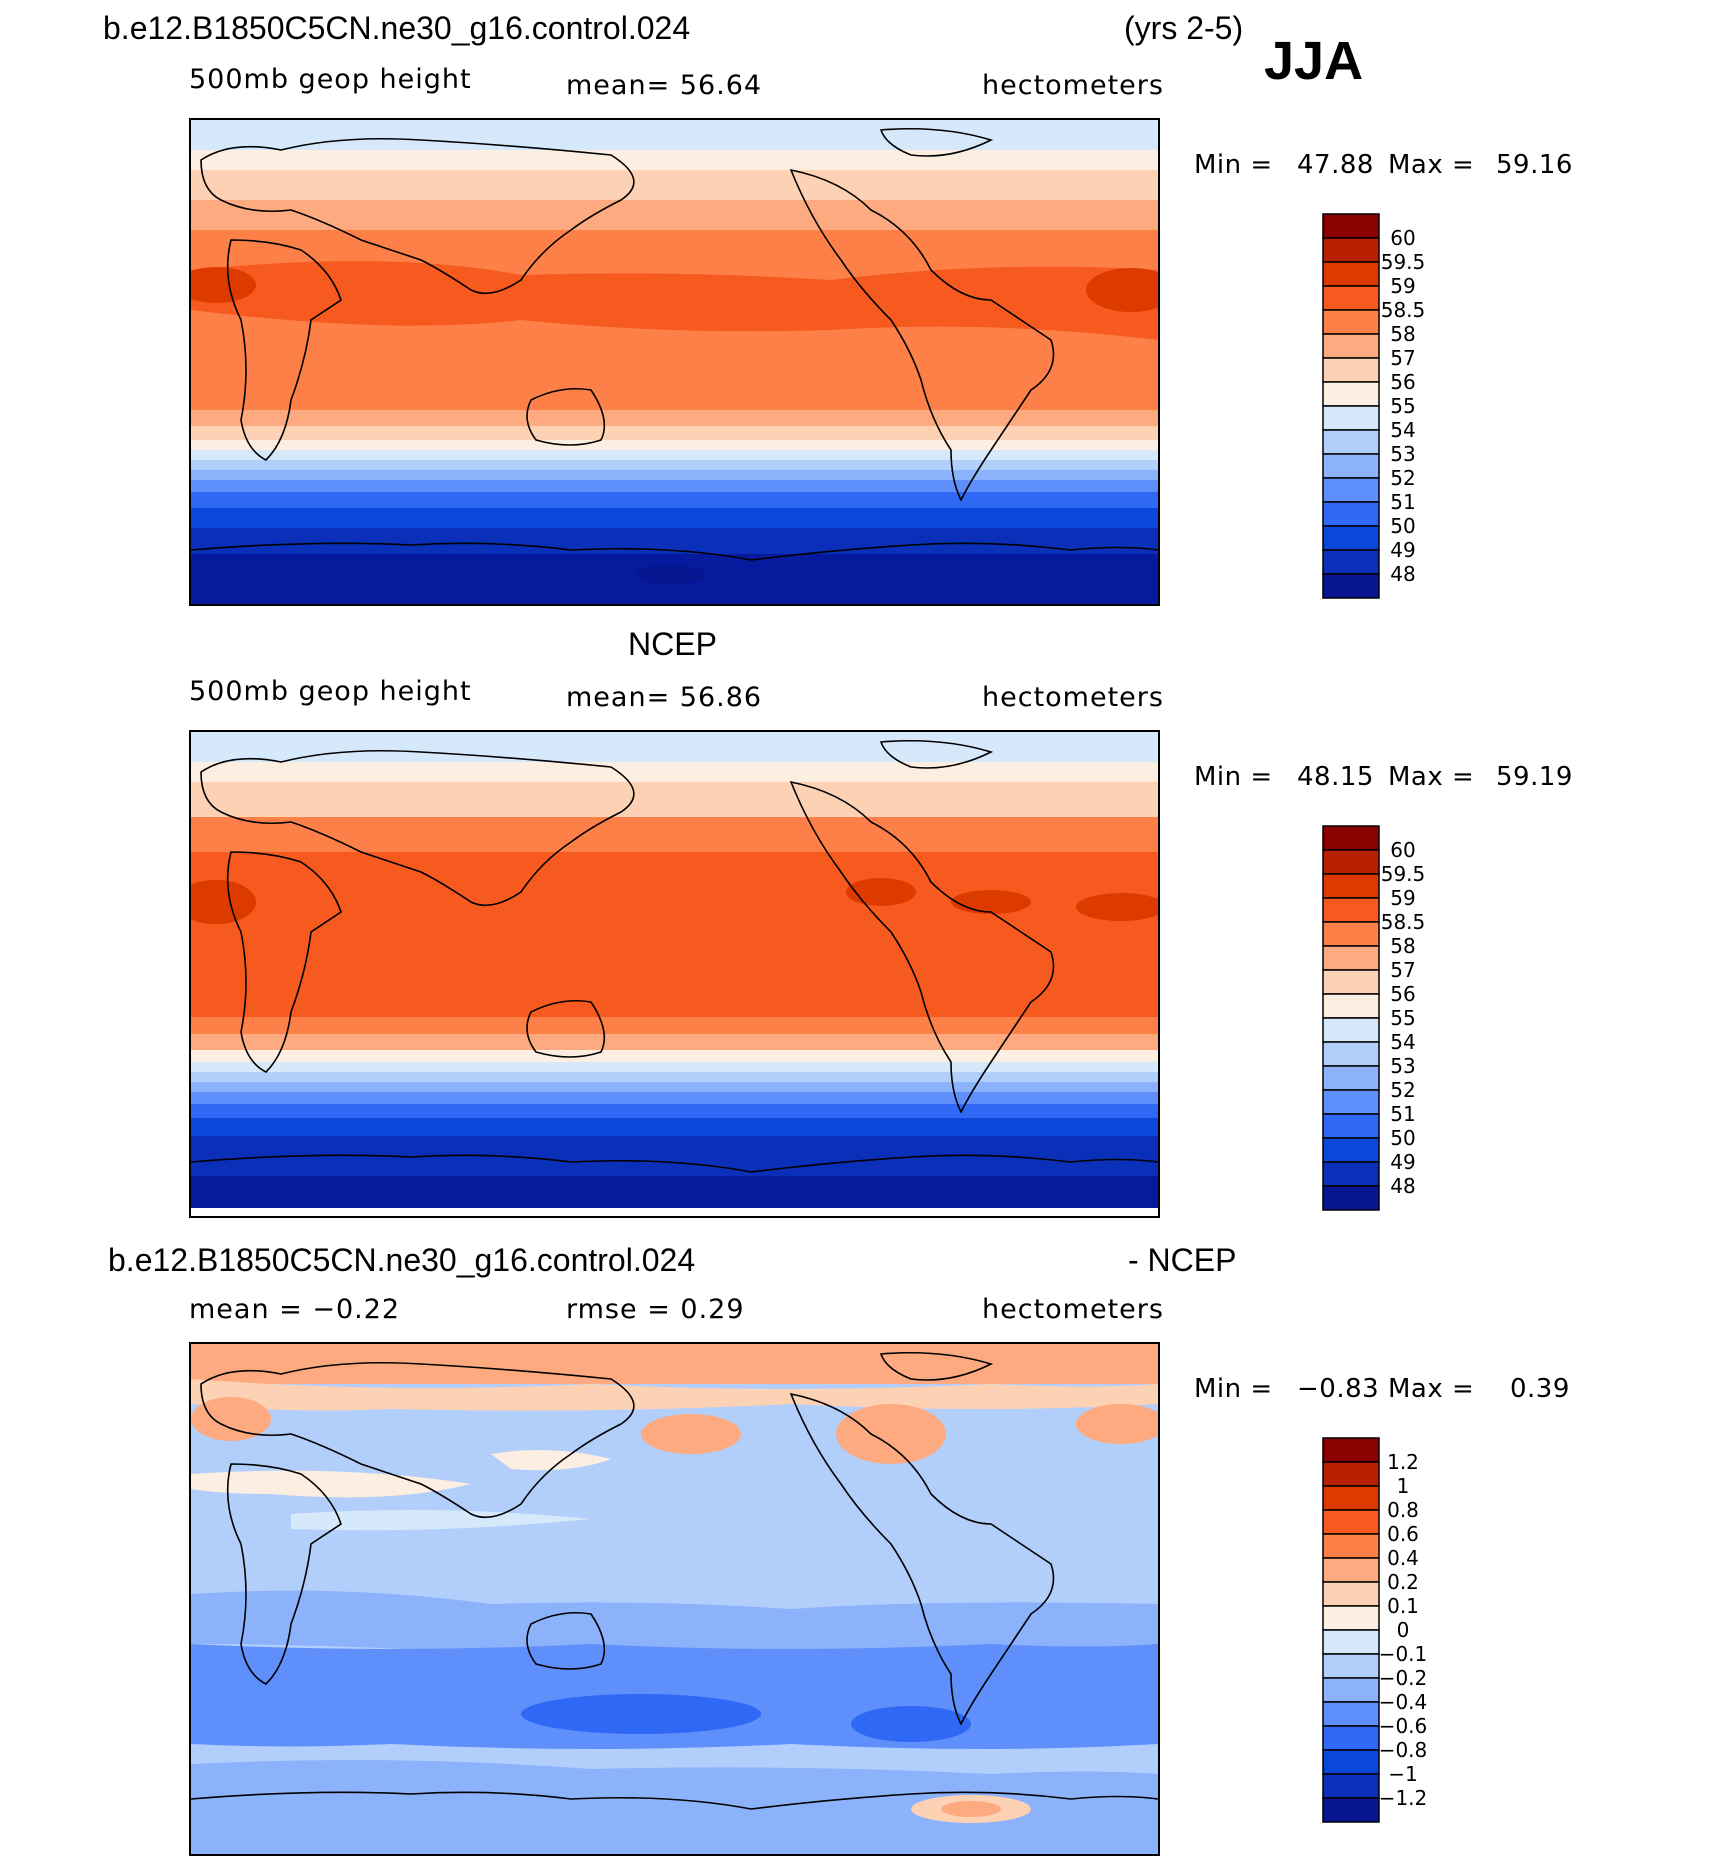 Image resolution: width=1710 pixels, height=1875 pixels. Describe the element at coordinates (1073, 85) in the screenshot. I see `panel-model-units-label: hectometers` at that location.